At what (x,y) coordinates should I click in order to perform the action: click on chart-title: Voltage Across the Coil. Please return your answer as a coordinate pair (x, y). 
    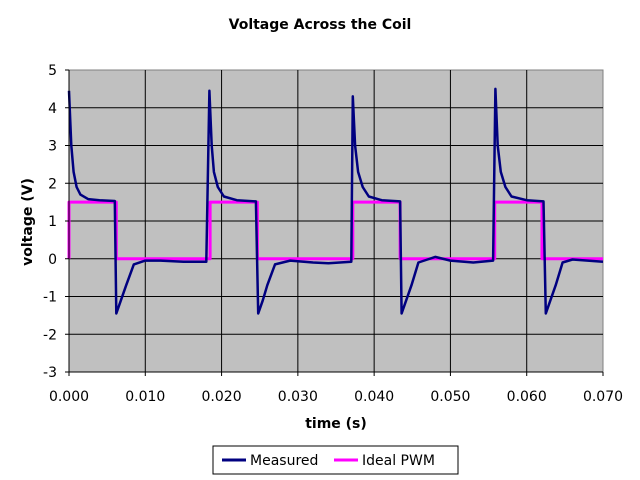
    Looking at the image, I should click on (320, 25).